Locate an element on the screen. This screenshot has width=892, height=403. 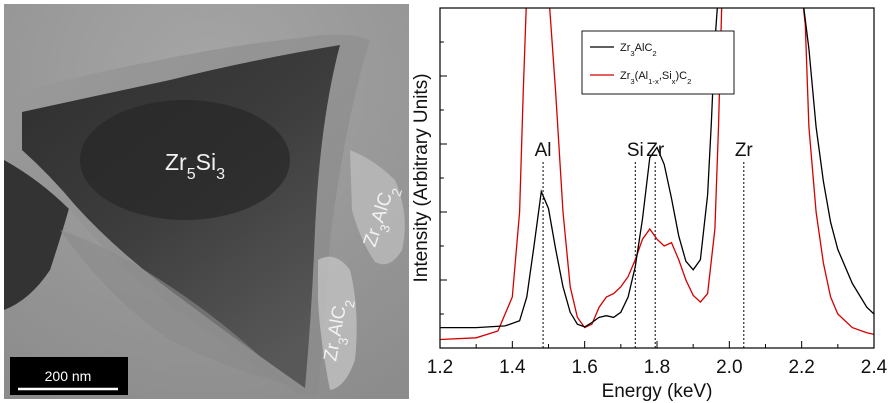
formula-part: )C is located at coordinates (682, 76).